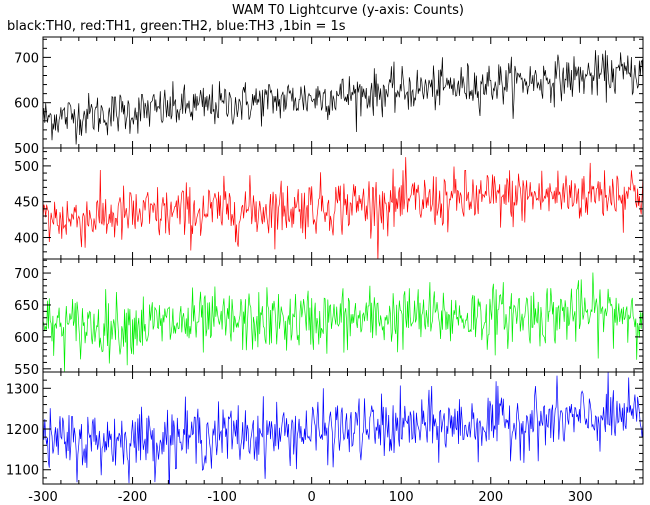  What do you see at coordinates (133, 497) in the screenshot?
I see `x-tick-label: -200` at bounding box center [133, 497].